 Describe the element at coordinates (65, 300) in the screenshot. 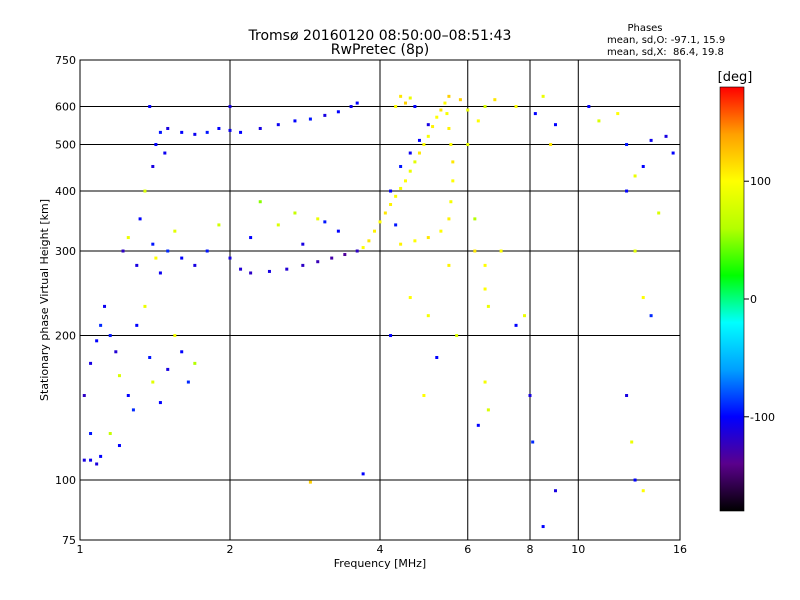

I see `y-tick-labels: 75 100 200 300 400 500 600 750` at that location.